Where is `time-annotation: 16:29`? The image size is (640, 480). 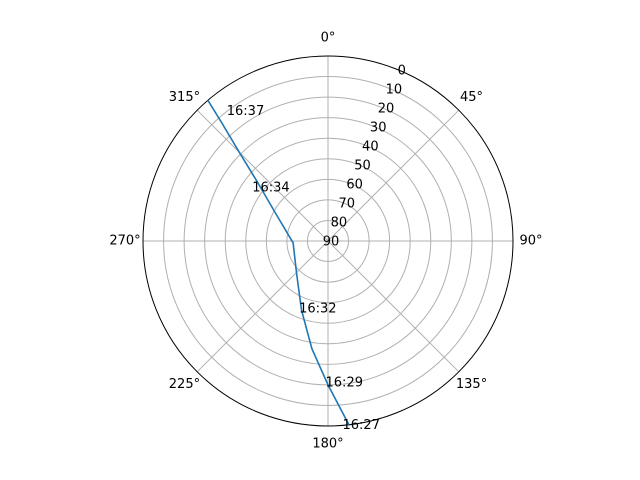
time-annotation: 16:29 is located at coordinates (344, 382).